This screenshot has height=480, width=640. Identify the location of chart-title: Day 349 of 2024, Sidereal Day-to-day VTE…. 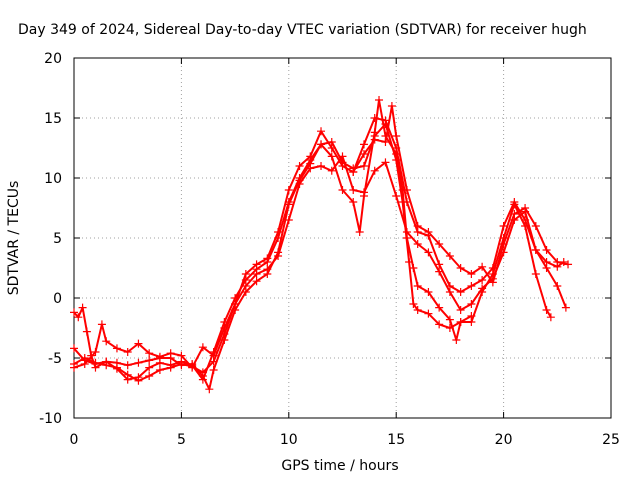
(302, 30).